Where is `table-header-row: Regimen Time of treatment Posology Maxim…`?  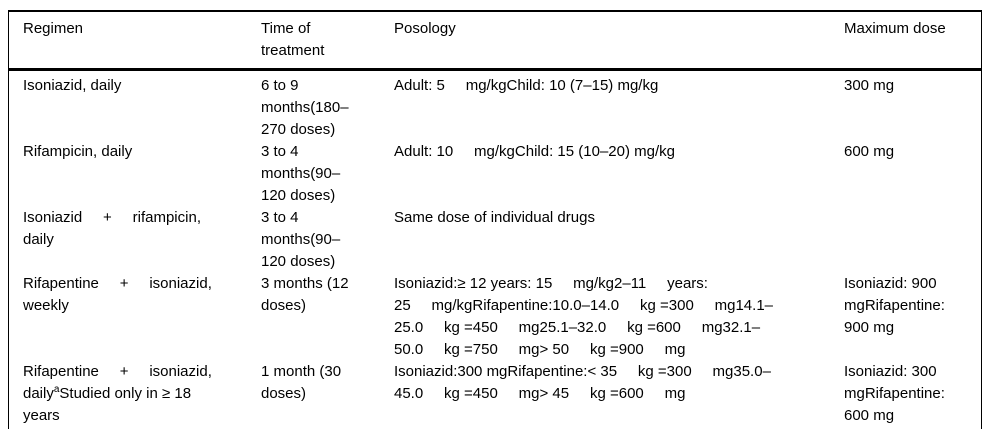 table-header-row: Regimen Time of treatment Posology Maxim… is located at coordinates (495, 41).